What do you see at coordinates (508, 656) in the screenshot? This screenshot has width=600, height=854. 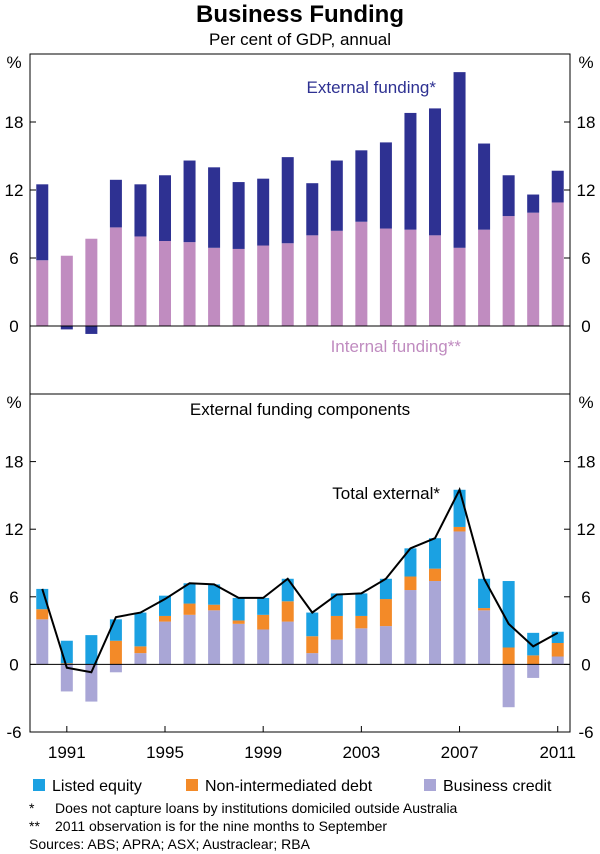 I see `bottom-bar-non-intermediated-debt-2009` at bounding box center [508, 656].